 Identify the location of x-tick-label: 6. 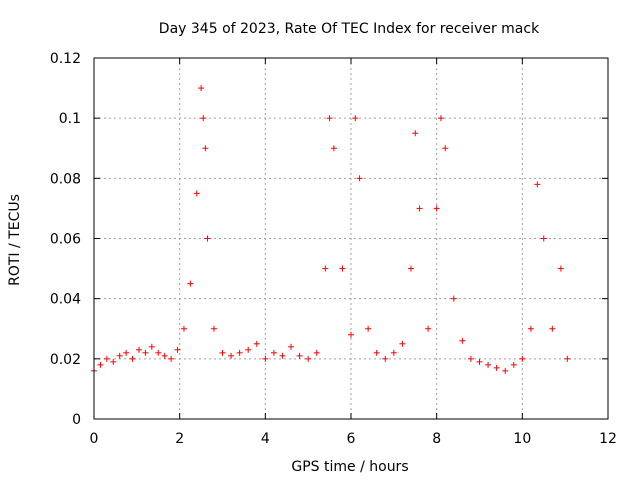
(351, 439).